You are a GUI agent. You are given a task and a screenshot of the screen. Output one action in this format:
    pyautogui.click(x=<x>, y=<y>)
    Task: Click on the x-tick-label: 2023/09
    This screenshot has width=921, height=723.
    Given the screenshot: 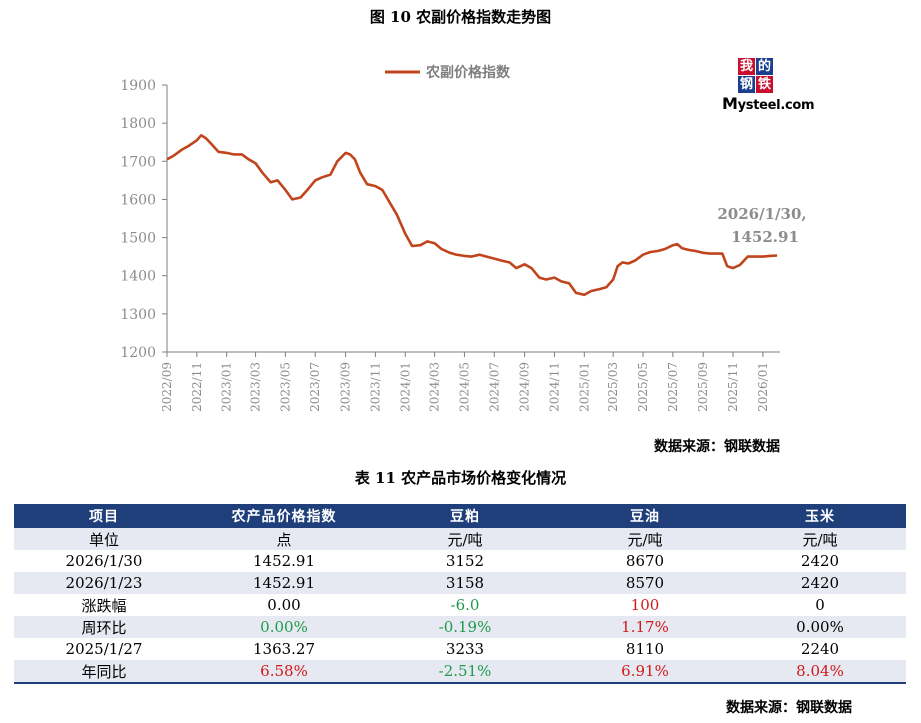 What is the action you would take?
    pyautogui.click(x=346, y=387)
    